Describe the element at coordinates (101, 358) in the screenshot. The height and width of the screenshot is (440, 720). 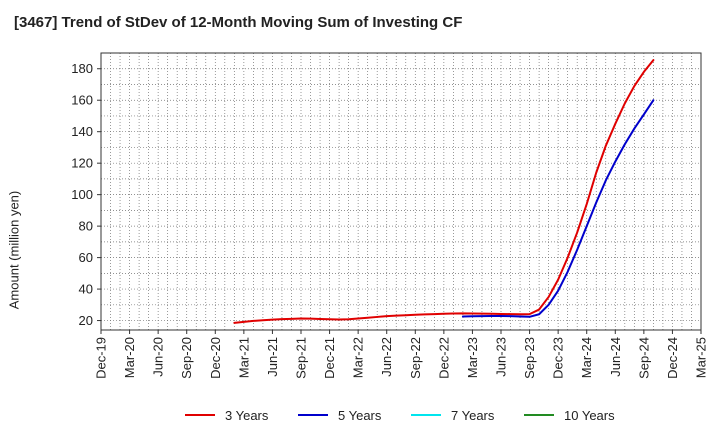
I see `x-tick-label: Dec-19` at that location.